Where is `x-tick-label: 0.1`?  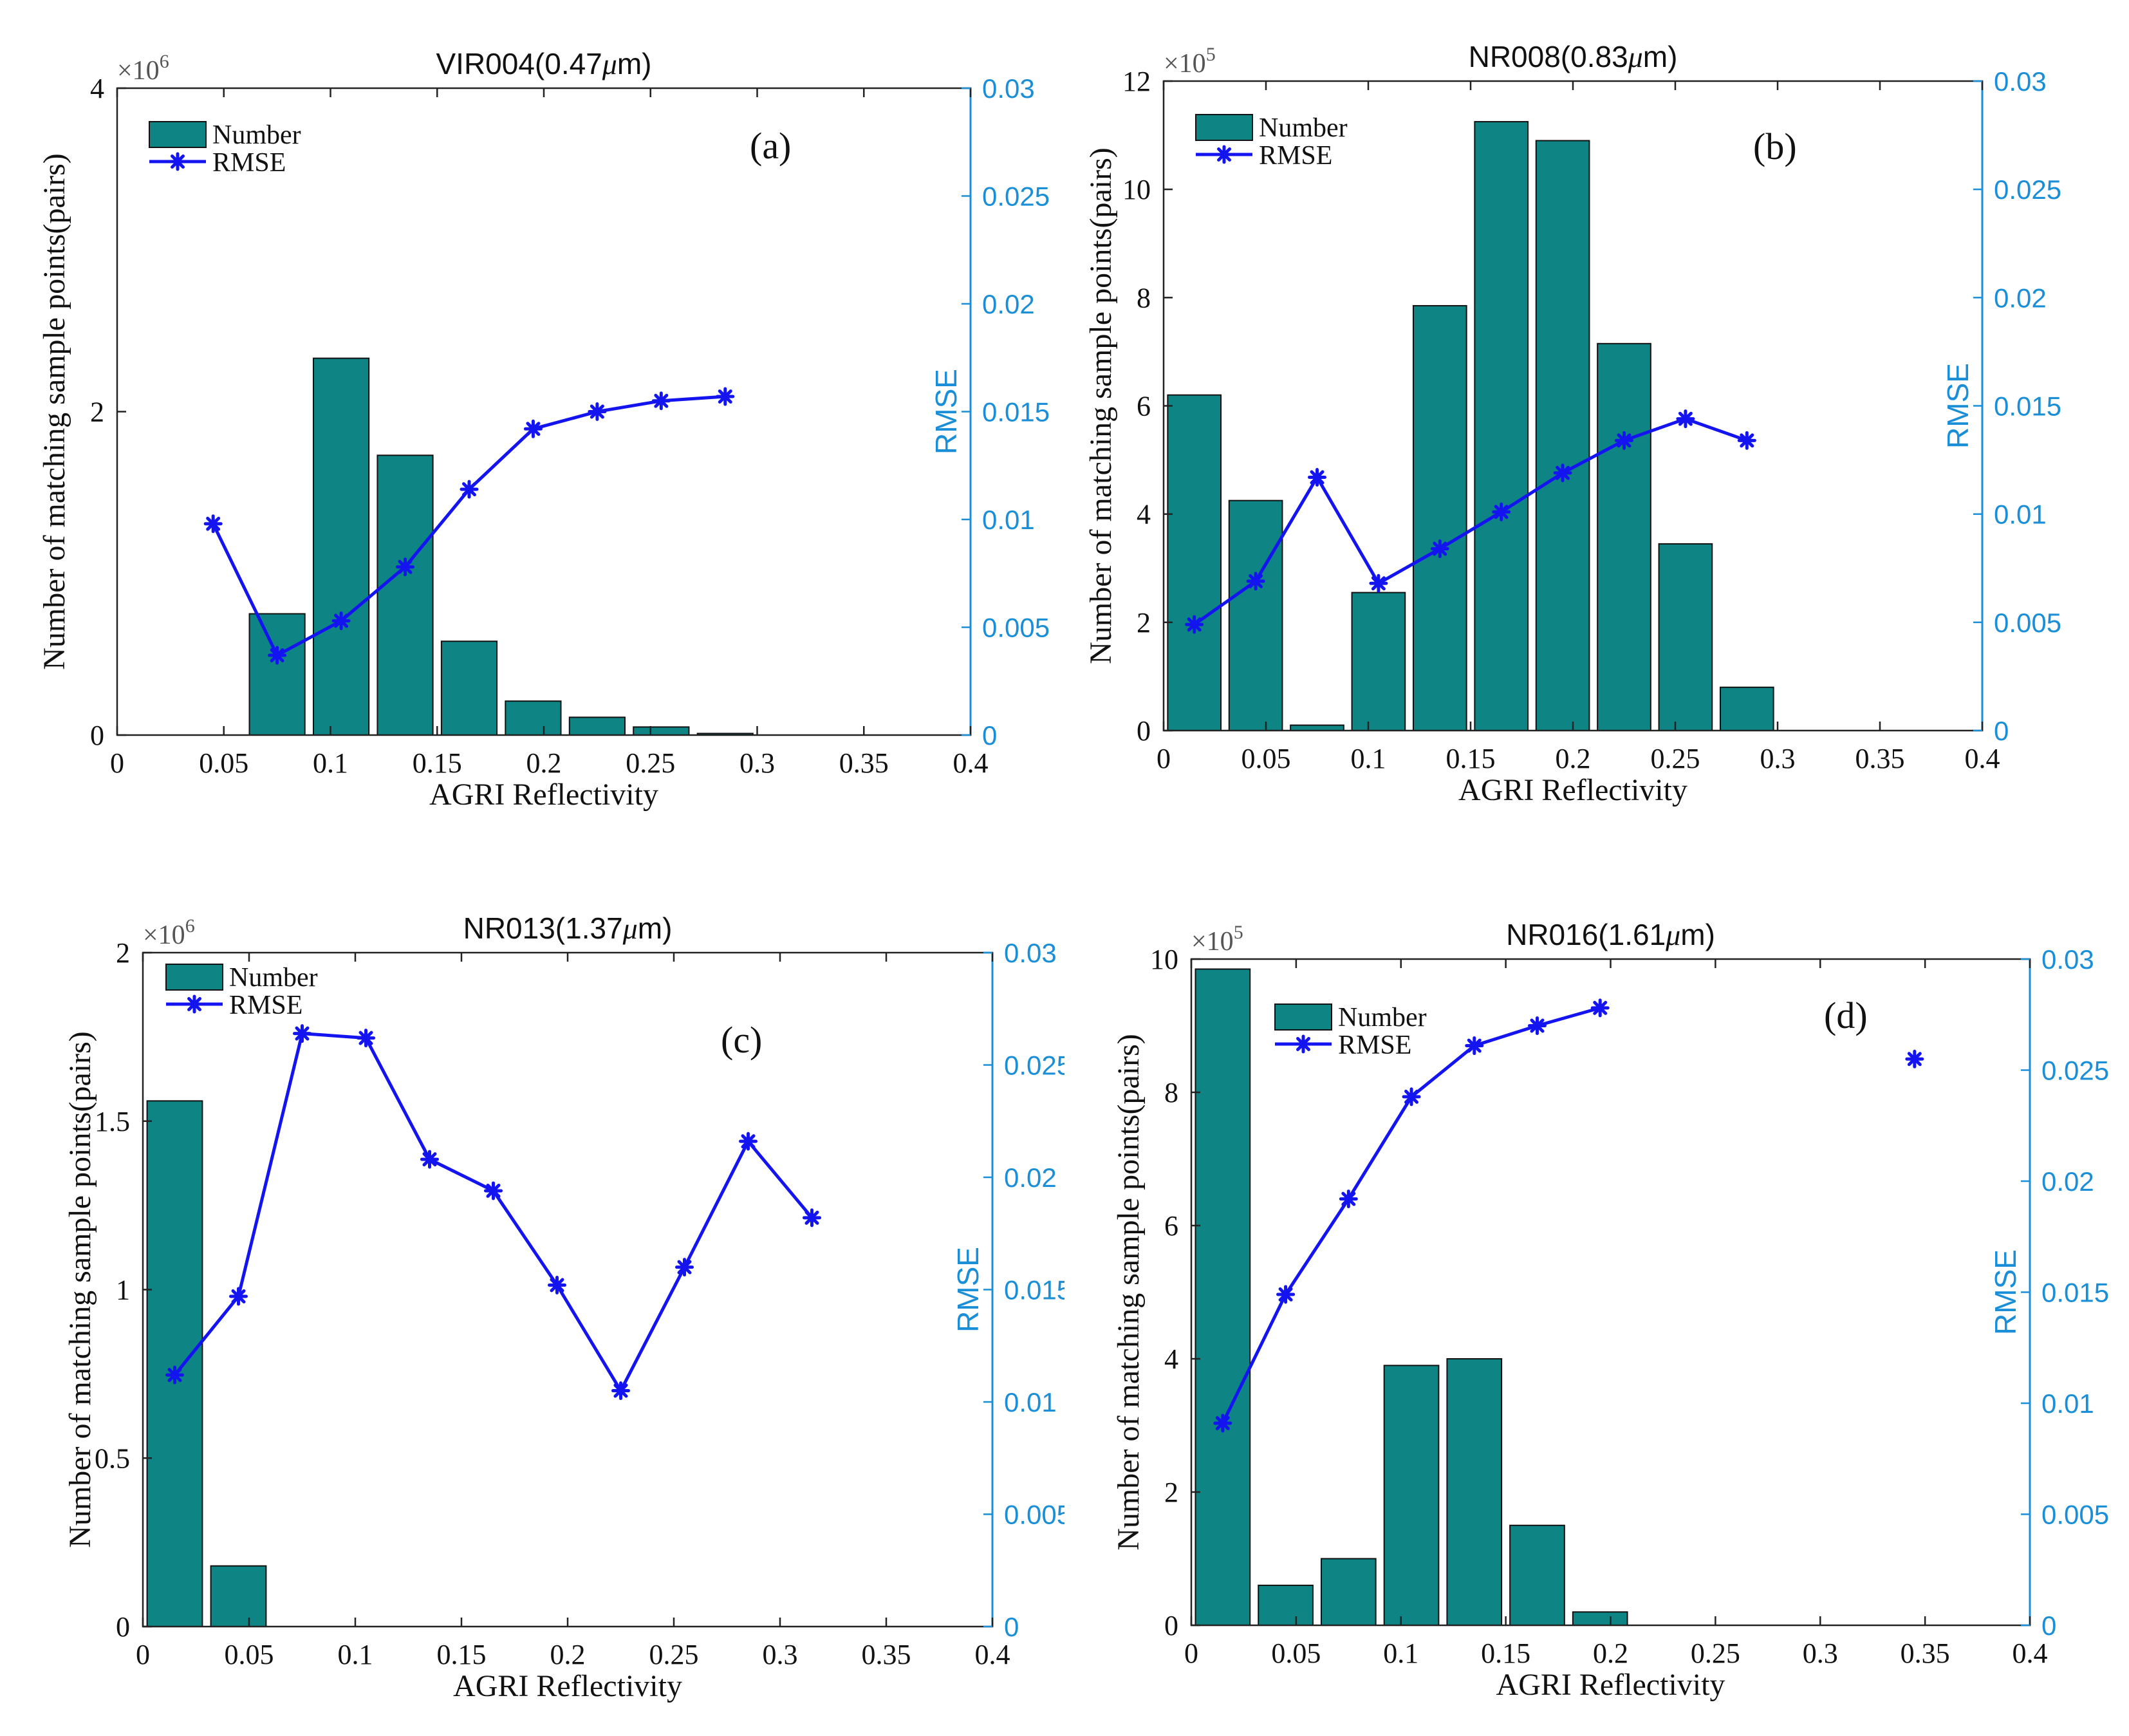 x-tick-label: 0.1 is located at coordinates (1369, 758).